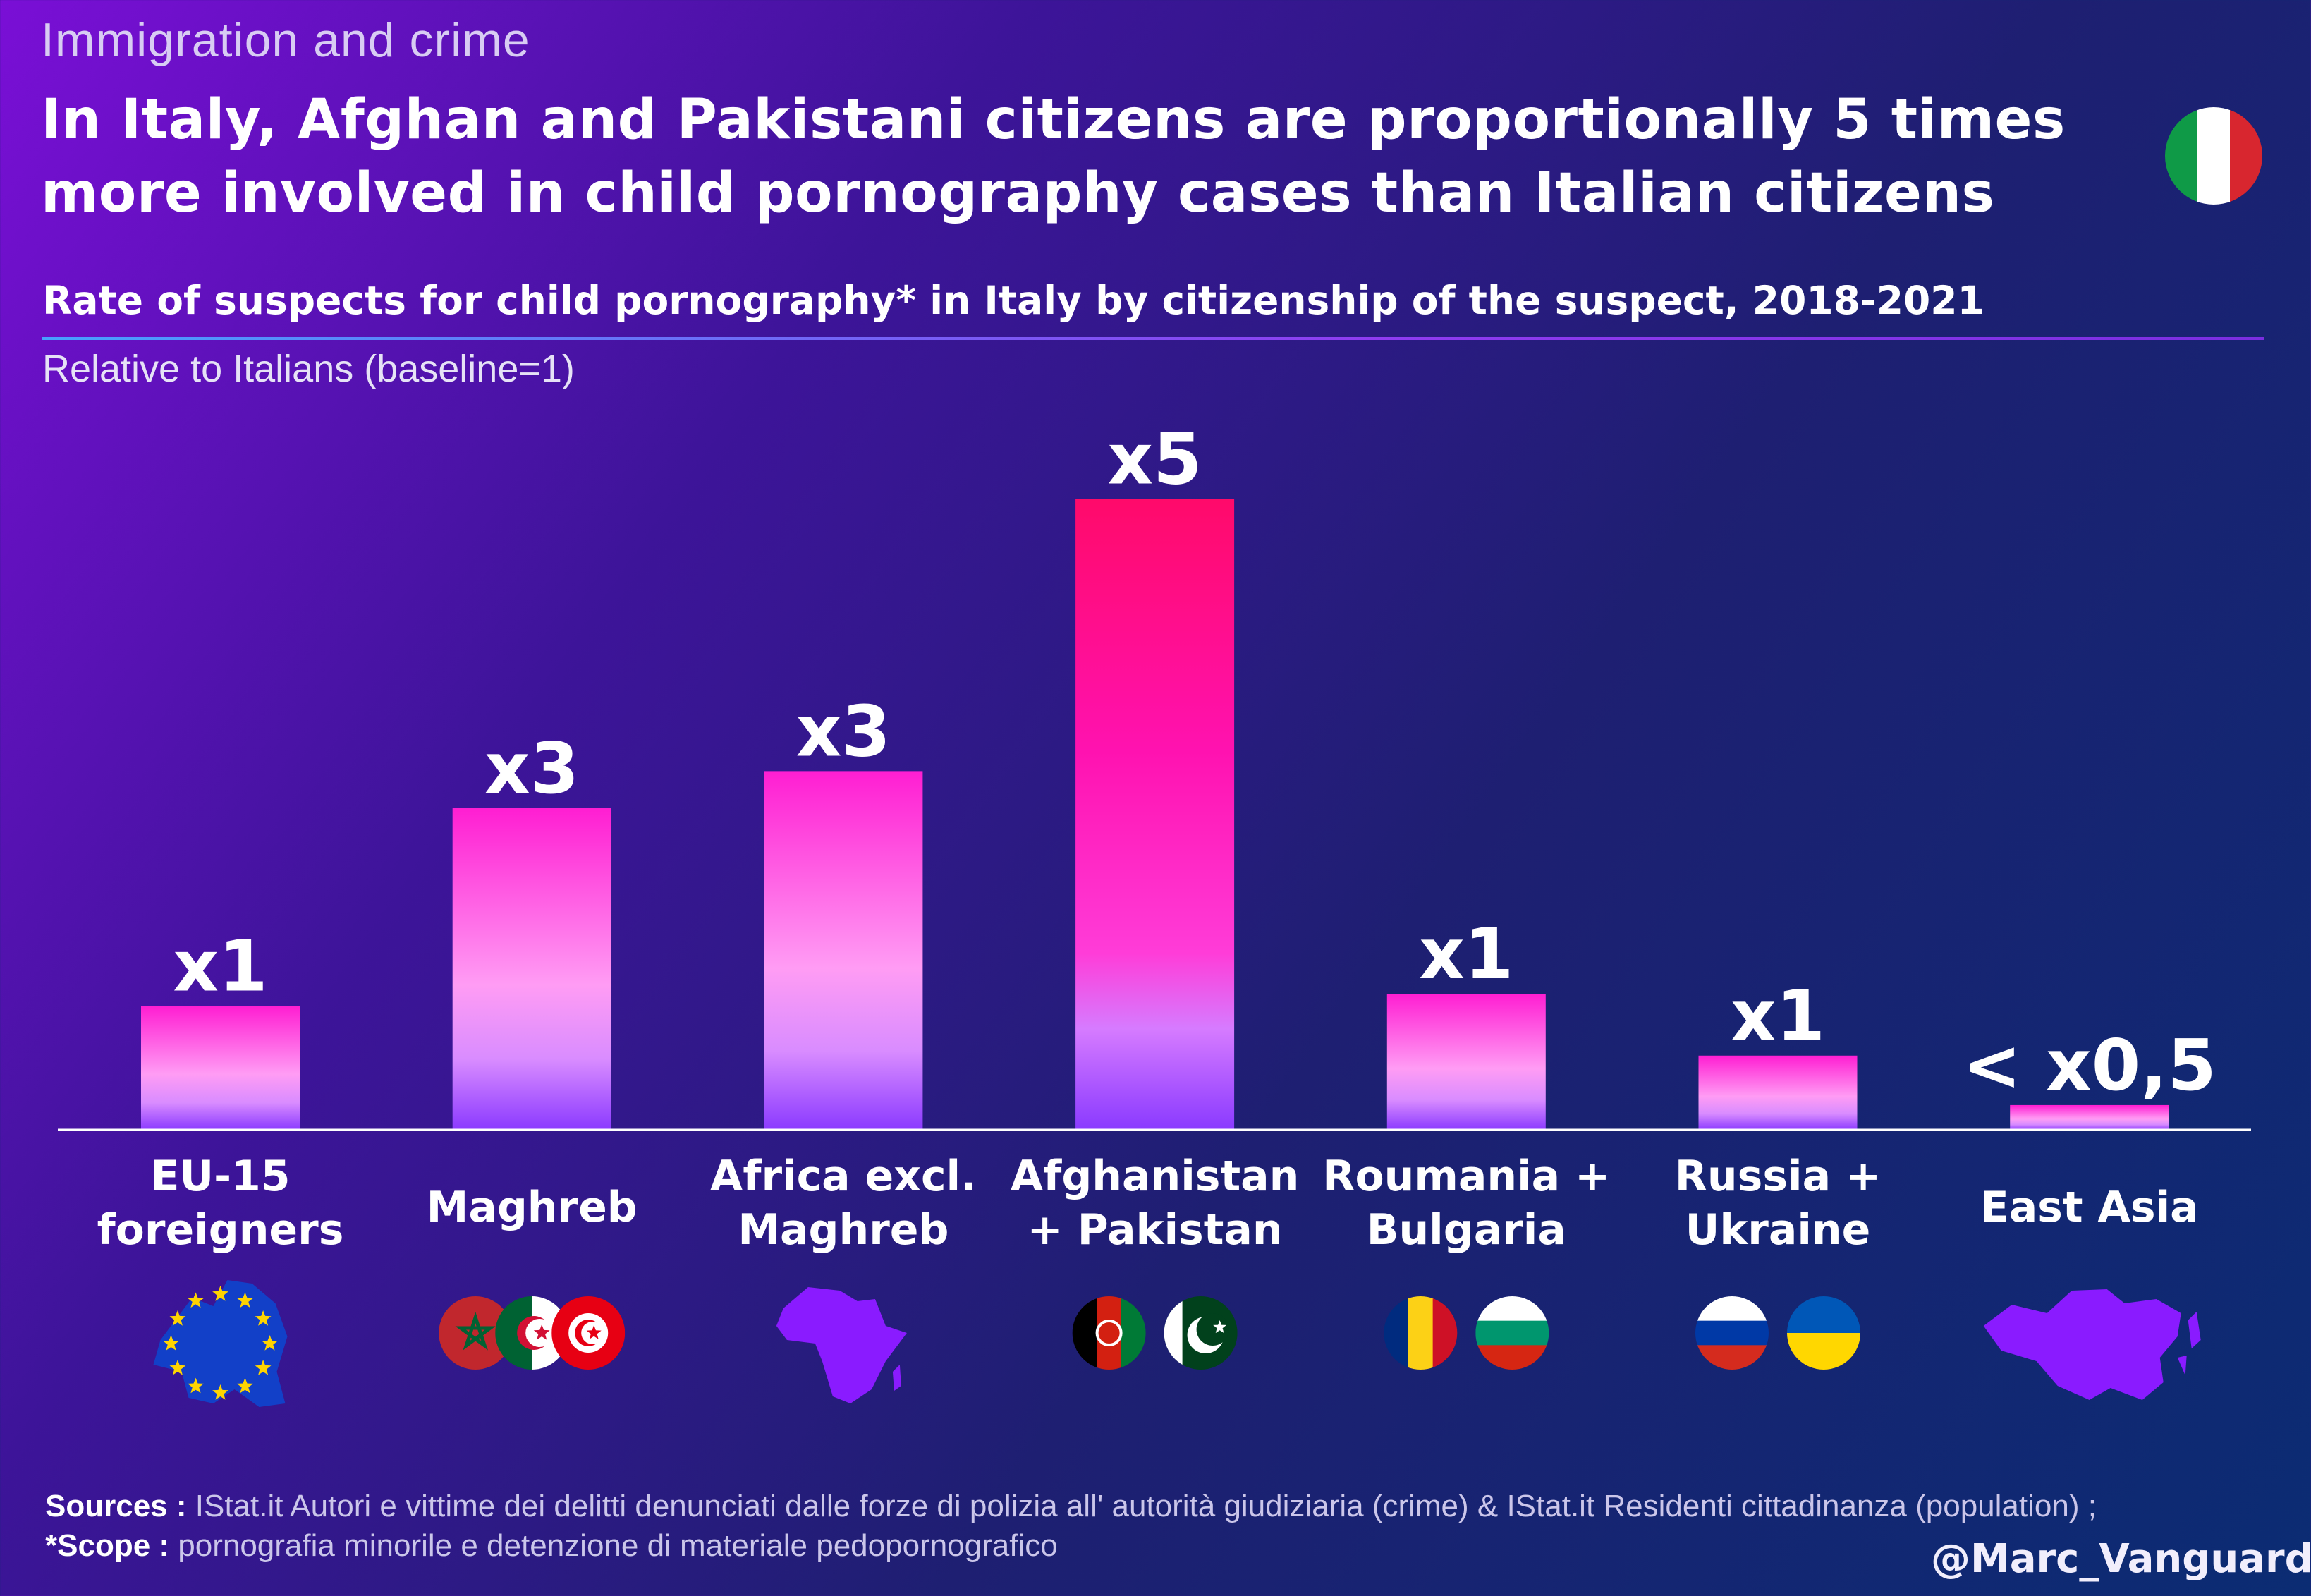 Image resolution: width=2311 pixels, height=1596 pixels. I want to click on category-label-6: East Asia, so click(2089, 1207).